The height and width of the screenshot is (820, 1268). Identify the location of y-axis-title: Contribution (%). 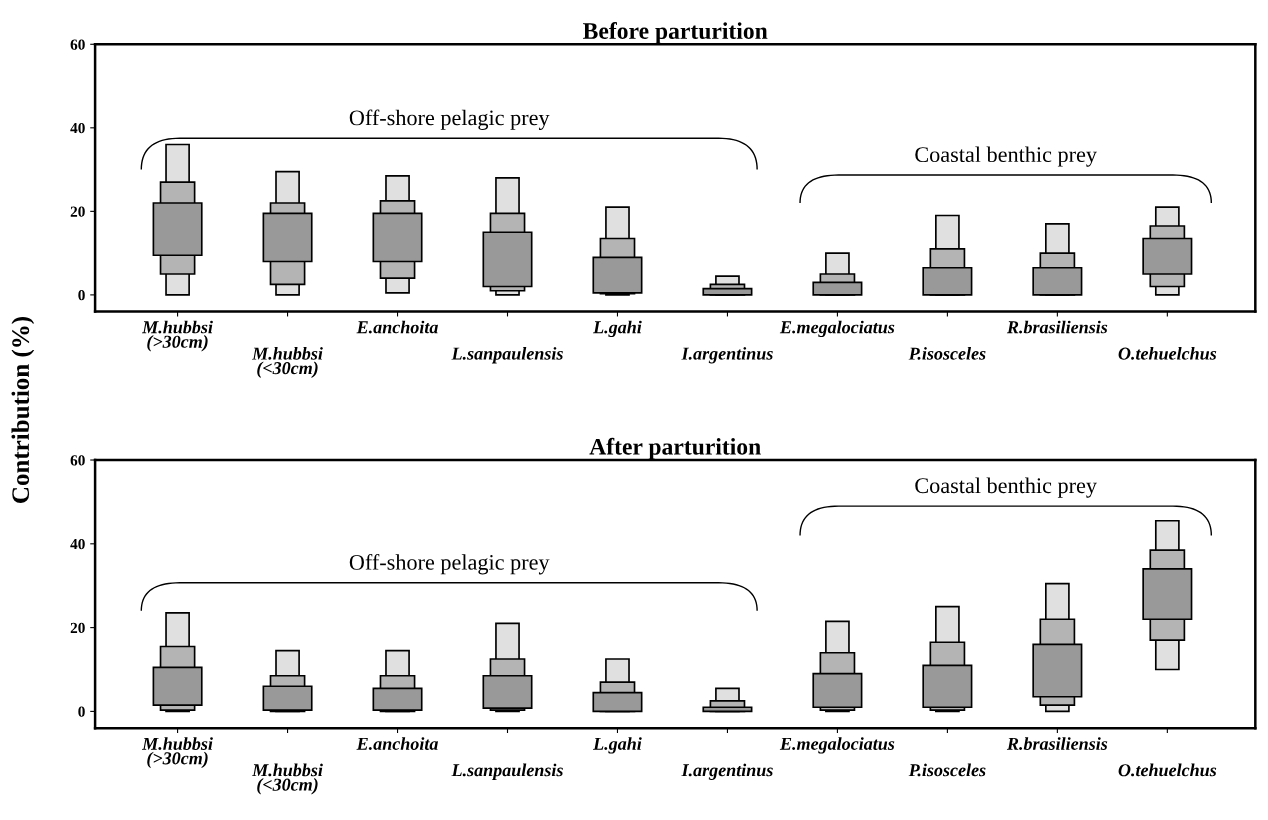
(23, 409).